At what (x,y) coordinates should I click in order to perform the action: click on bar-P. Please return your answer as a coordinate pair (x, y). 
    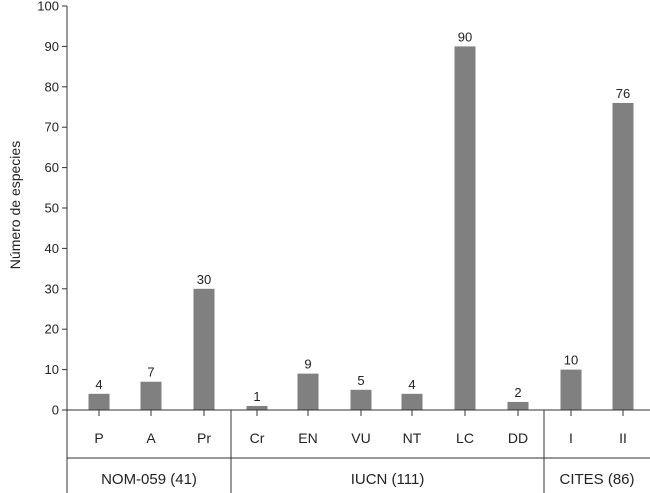
    Looking at the image, I should click on (99, 401).